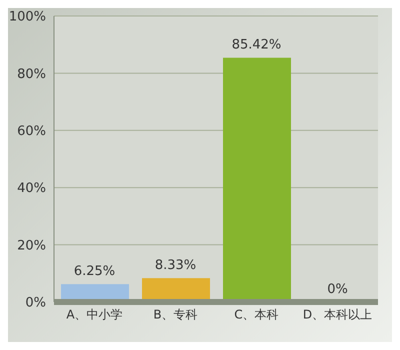  What do you see at coordinates (175, 315) in the screenshot?
I see `x-tick-label: B、专科` at bounding box center [175, 315].